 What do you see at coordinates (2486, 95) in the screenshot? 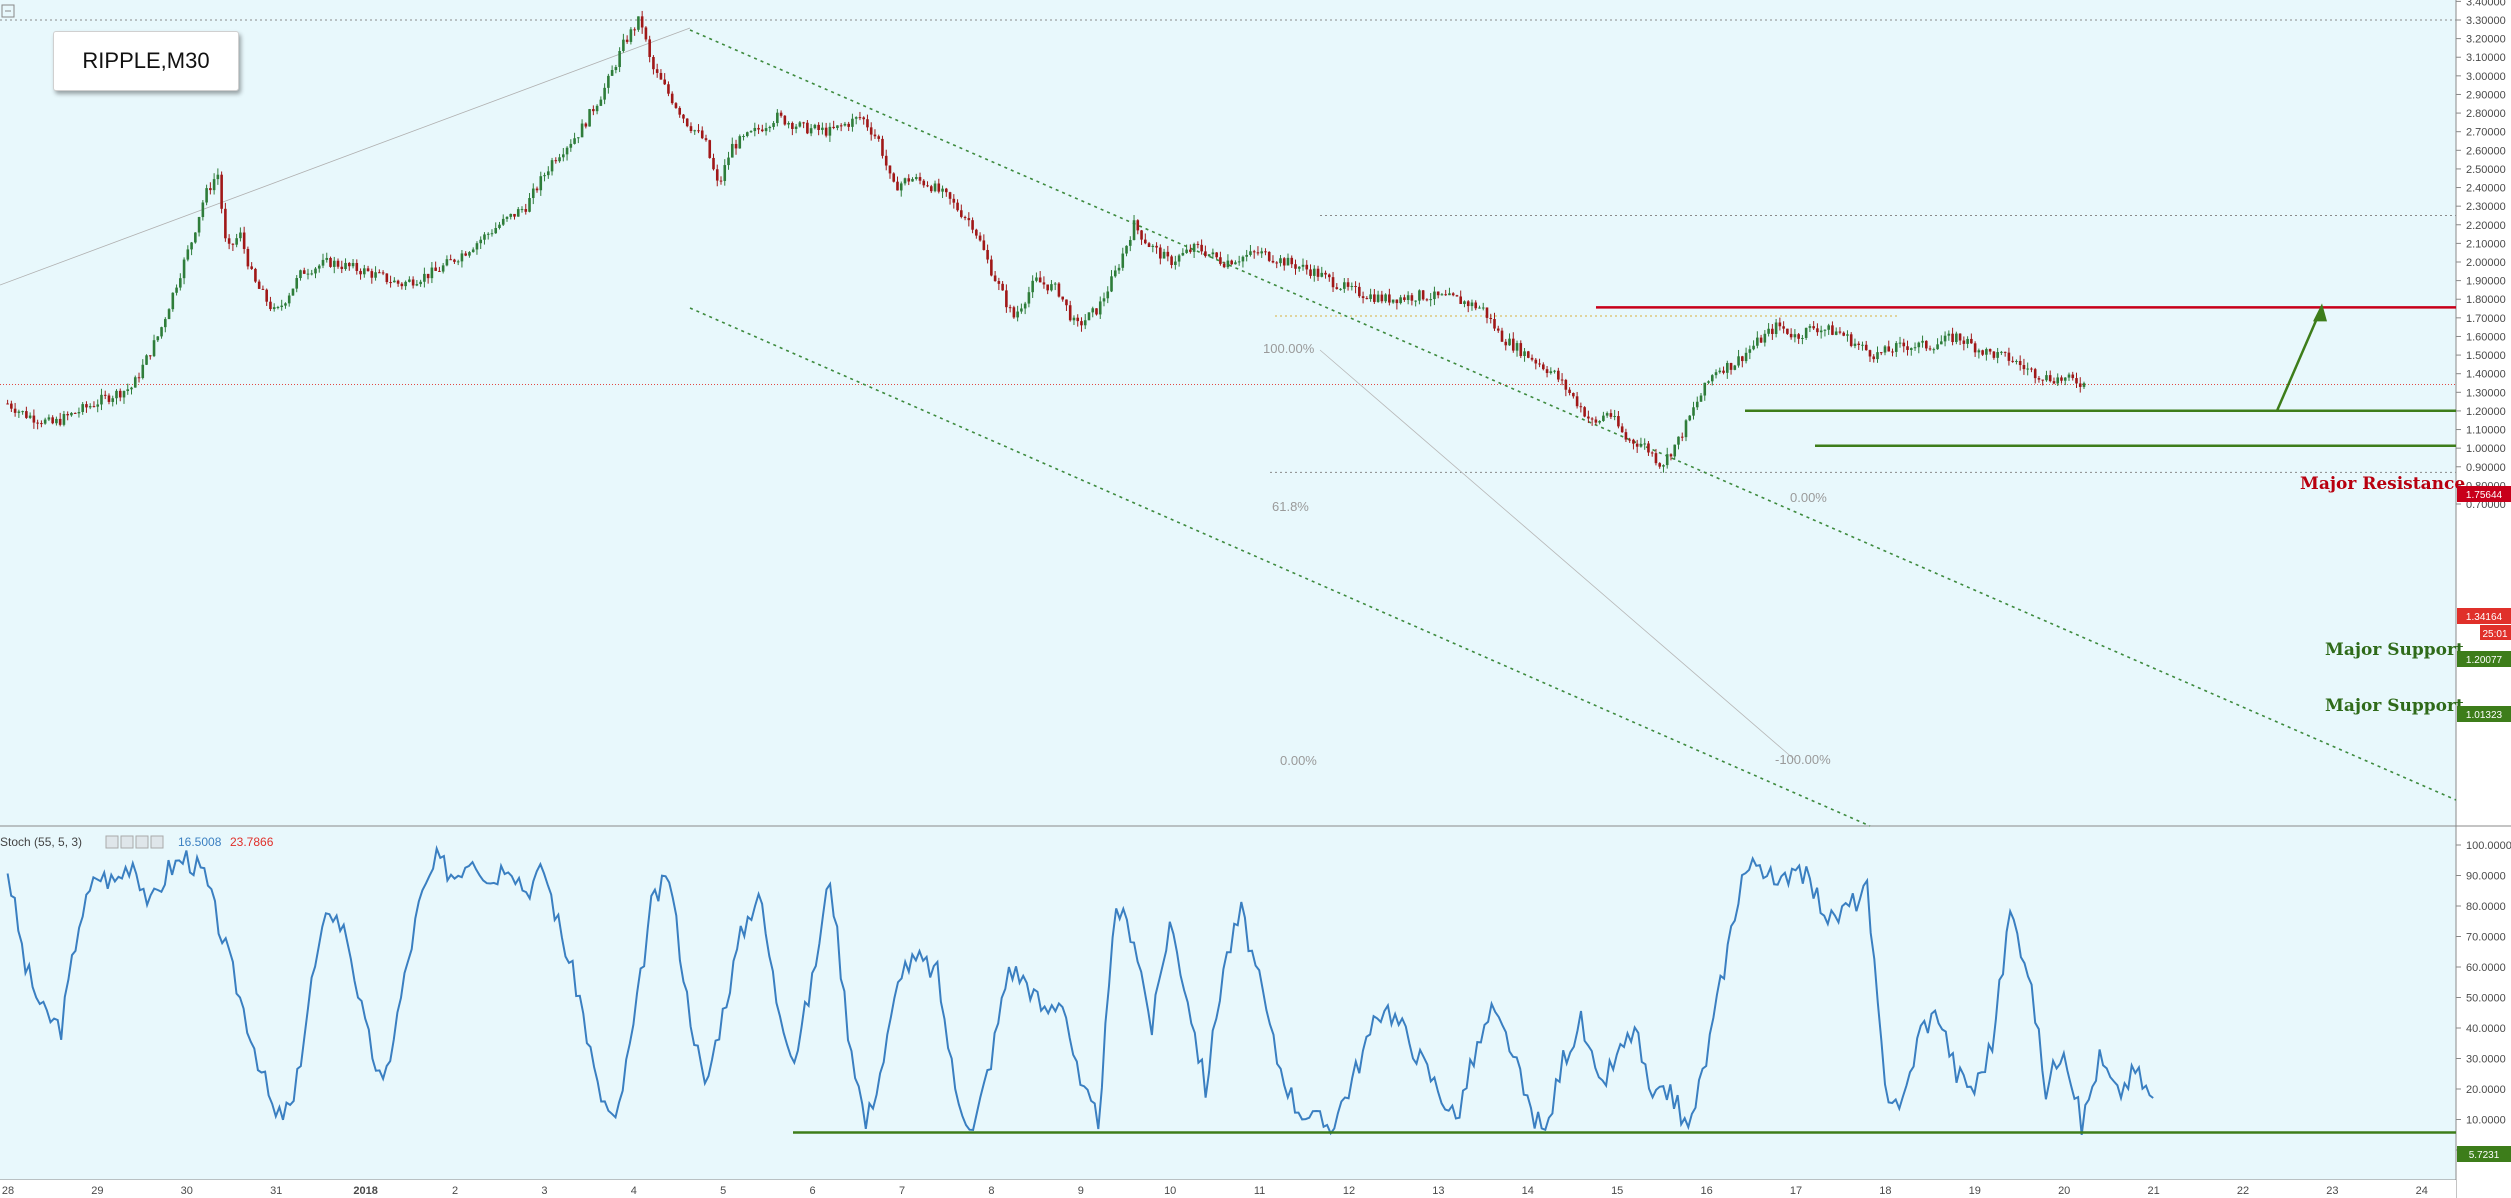
I see `price-tick-label: 2.90000` at bounding box center [2486, 95].